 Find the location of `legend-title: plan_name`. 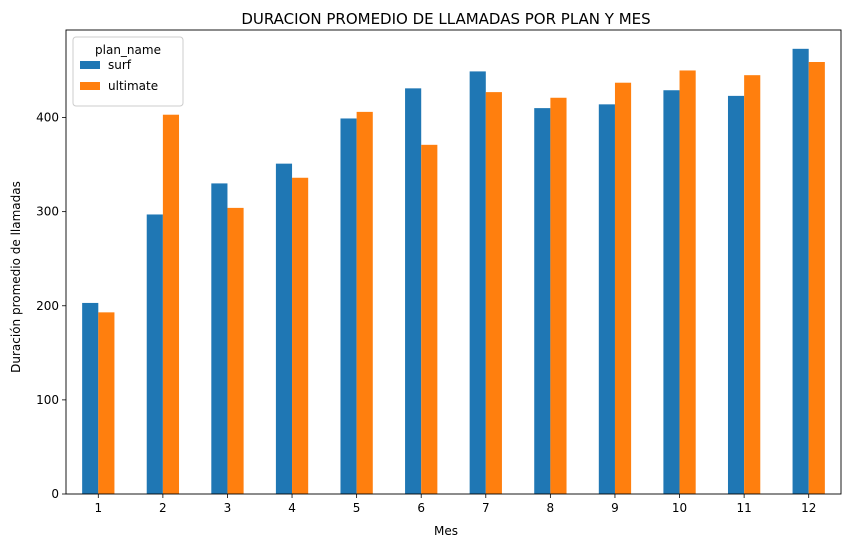

legend-title: plan_name is located at coordinates (128, 50).